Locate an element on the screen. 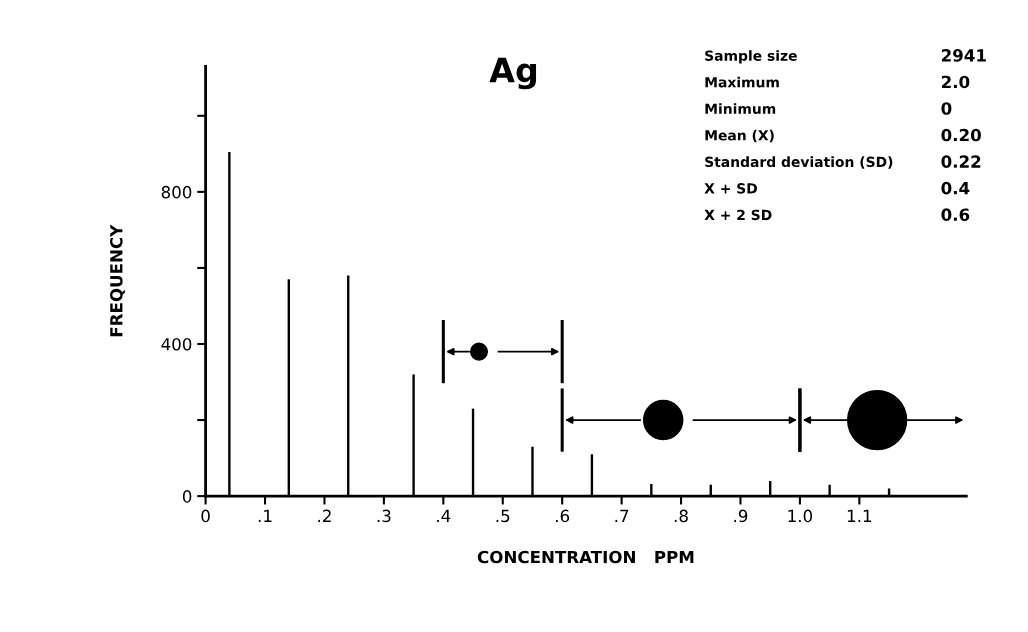  y-axis-title: FREQUENCY is located at coordinates (117, 280).